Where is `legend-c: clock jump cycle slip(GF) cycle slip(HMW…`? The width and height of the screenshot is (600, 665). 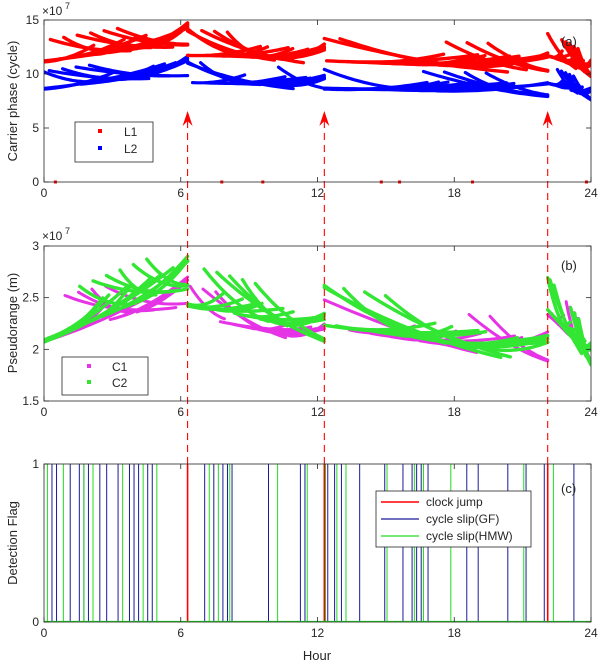
legend-c: clock jump cycle slip(GF) cycle slip(HMW… is located at coordinates (453, 519).